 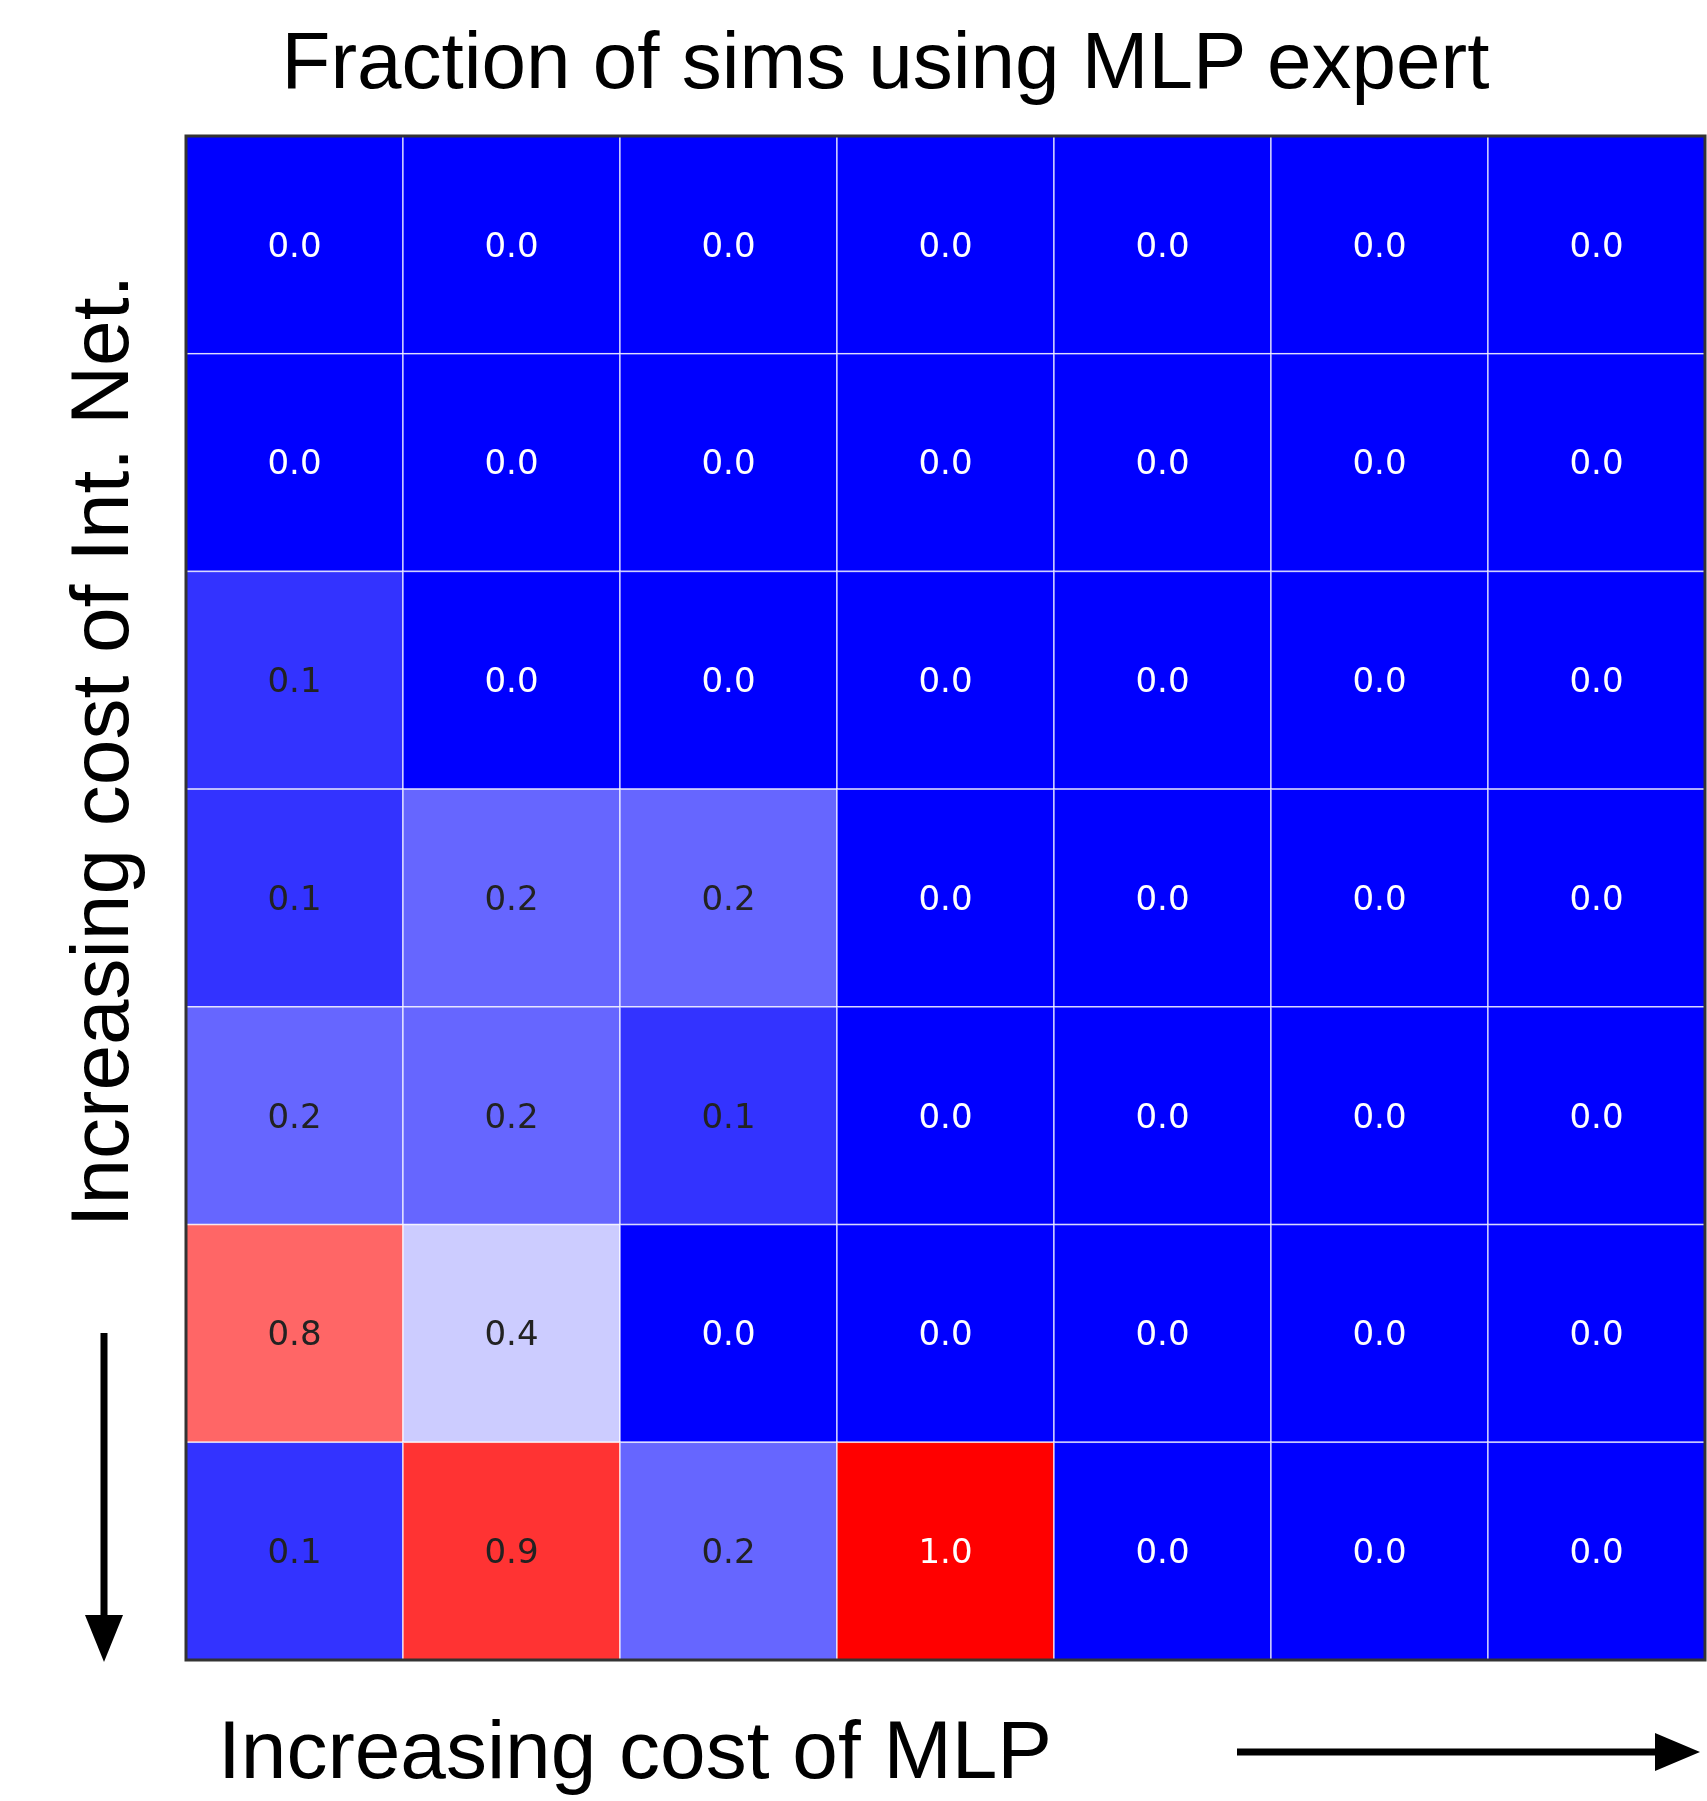 What do you see at coordinates (294, 1333) in the screenshot?
I see `data-label: 0.8` at bounding box center [294, 1333].